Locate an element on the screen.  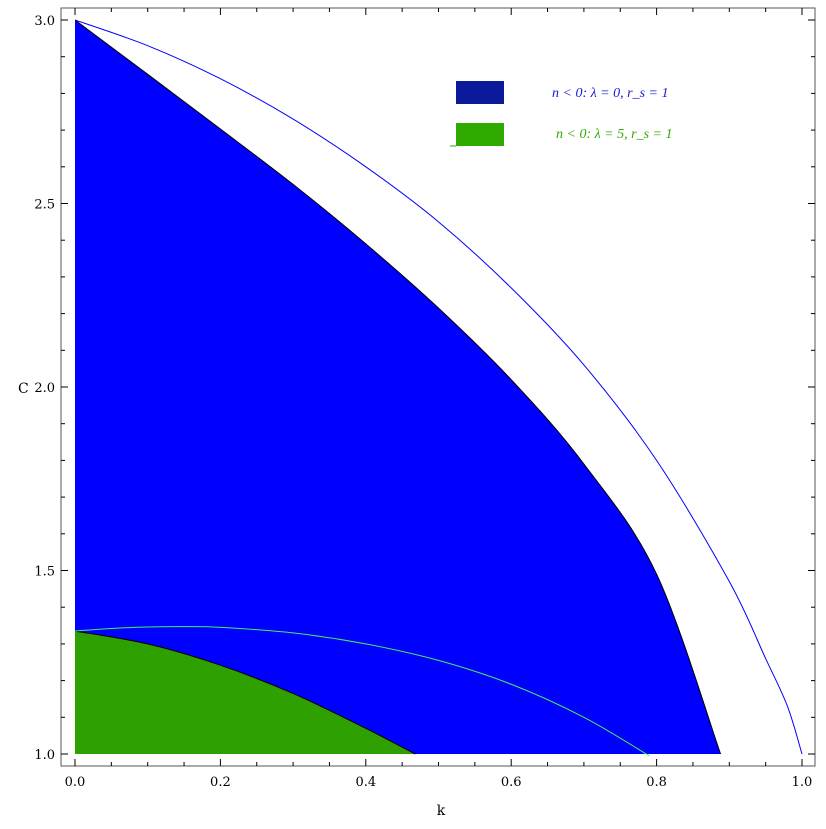
x-tick-label: 0.0 is located at coordinates (75, 782).